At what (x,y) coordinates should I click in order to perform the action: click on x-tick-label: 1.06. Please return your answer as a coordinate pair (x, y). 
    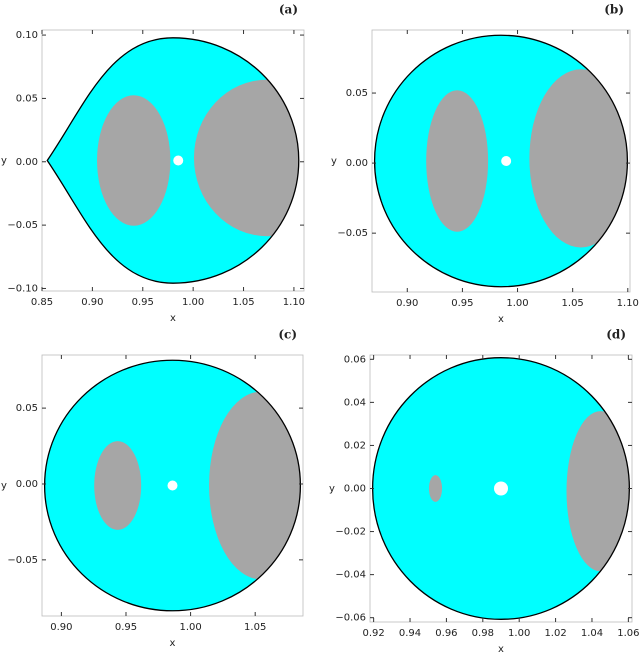
    Looking at the image, I should click on (628, 633).